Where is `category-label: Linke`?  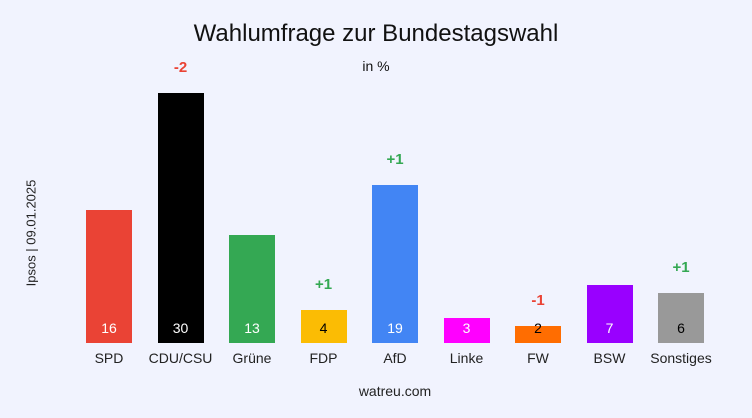 category-label: Linke is located at coordinates (466, 358).